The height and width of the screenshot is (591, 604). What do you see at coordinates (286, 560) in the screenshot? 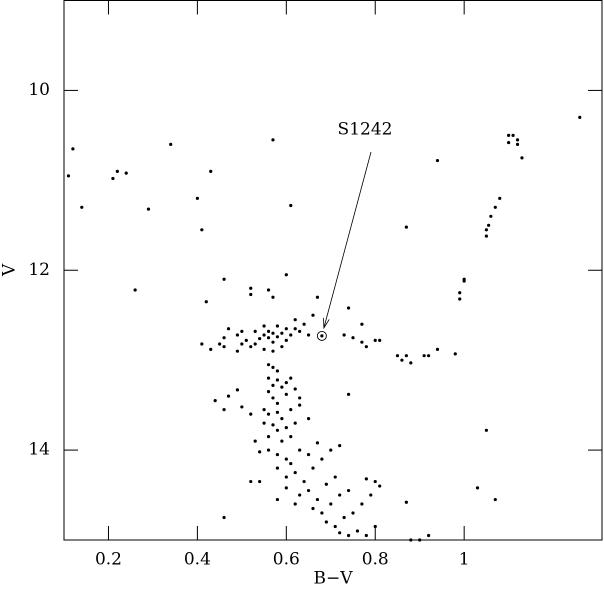
I see `x-tick-label: 0.6` at bounding box center [286, 560].